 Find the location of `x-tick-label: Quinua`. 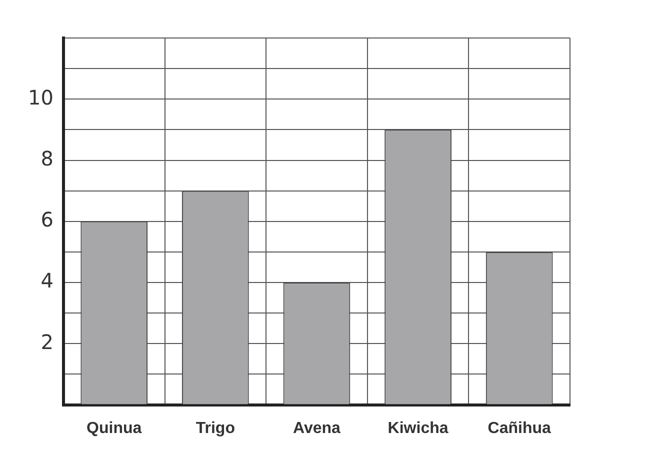

x-tick-label: Quinua is located at coordinates (114, 428).